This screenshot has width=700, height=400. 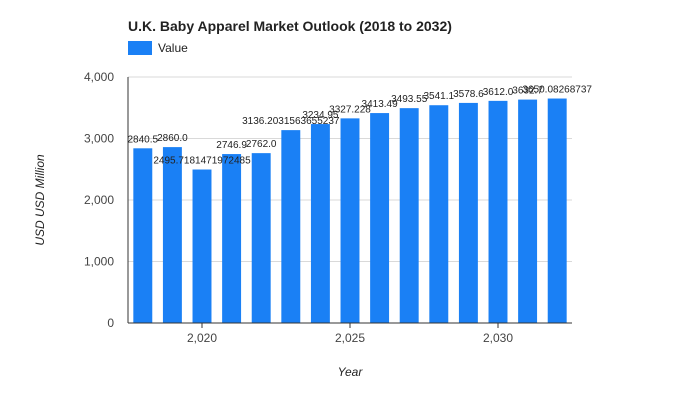 What do you see at coordinates (439, 214) in the screenshot?
I see `bar-2028` at bounding box center [439, 214].